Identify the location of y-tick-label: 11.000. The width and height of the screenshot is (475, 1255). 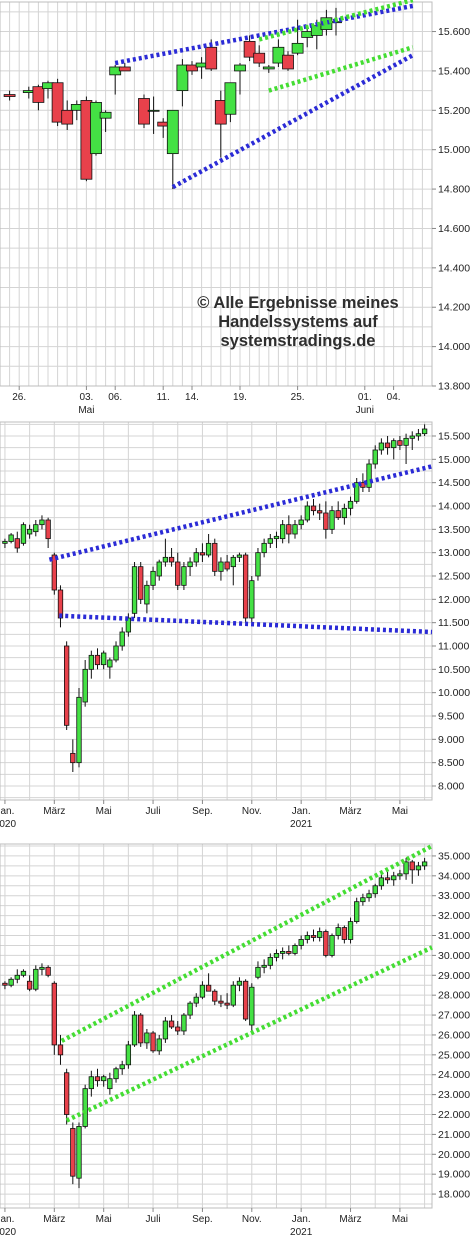
(453, 647).